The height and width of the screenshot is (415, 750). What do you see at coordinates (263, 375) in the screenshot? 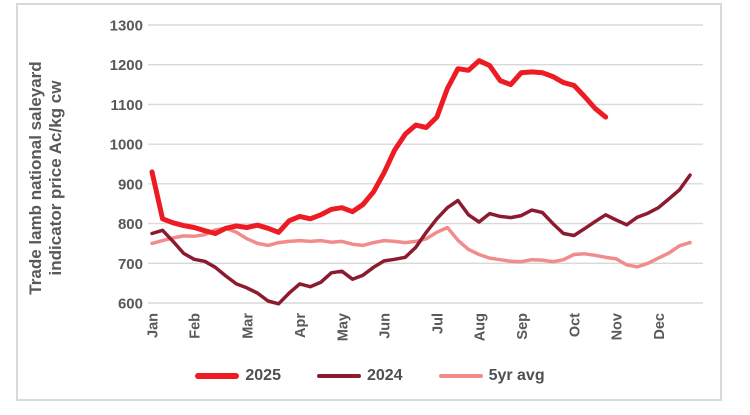
I see `legend-label-2025: 2025` at bounding box center [263, 375].